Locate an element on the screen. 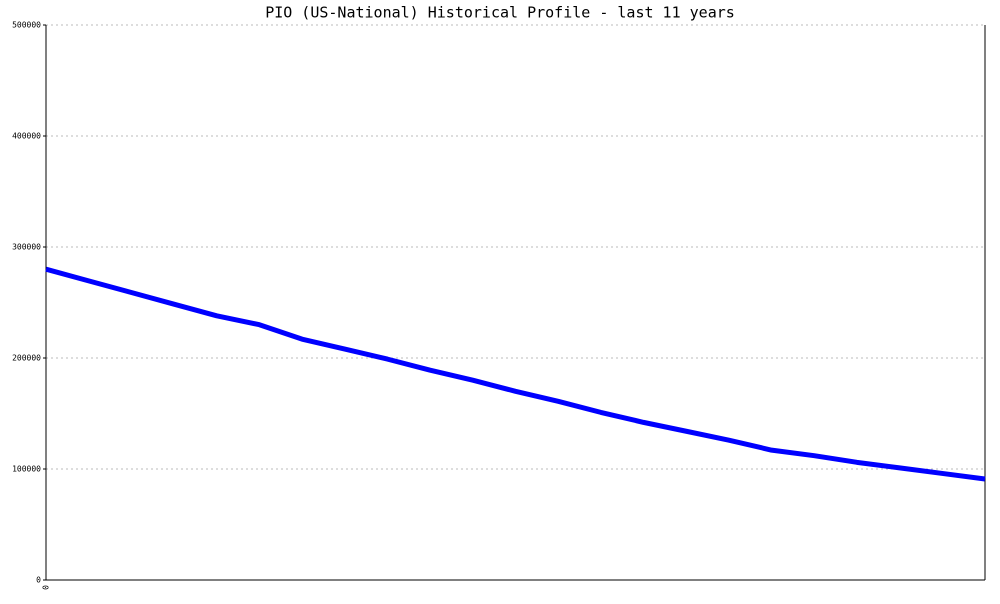 This screenshot has height=604, width=1000. y-tick-label: 300000 is located at coordinates (26, 247).